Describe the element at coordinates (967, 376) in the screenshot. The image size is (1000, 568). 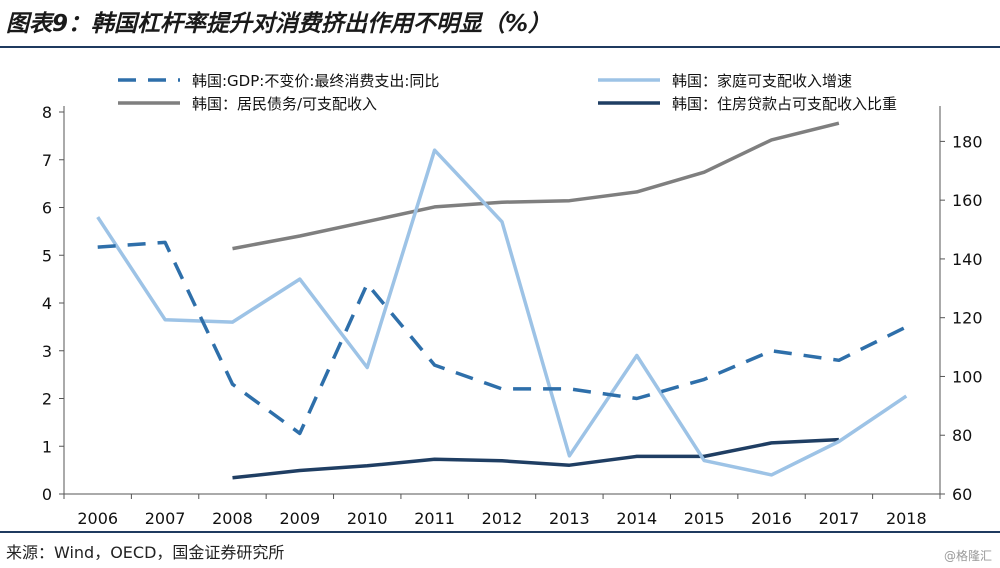
I see `right-axis-tick-label: 100` at that location.